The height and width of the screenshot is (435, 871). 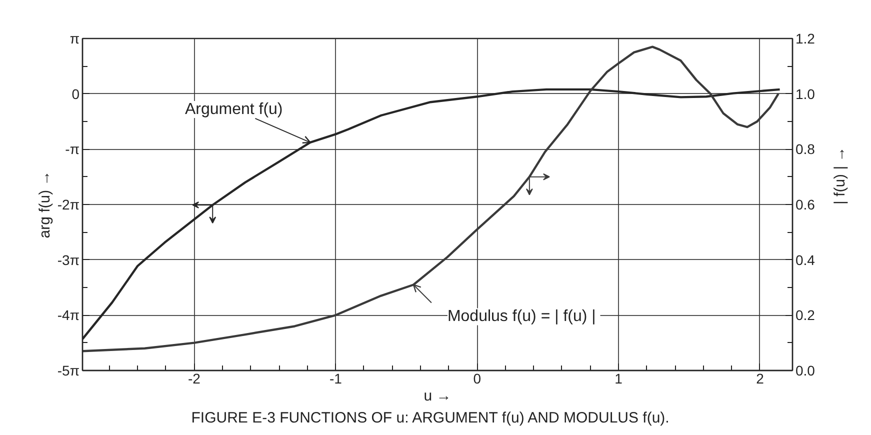 I want to click on x-tick-label: -2, so click(x=194, y=378).